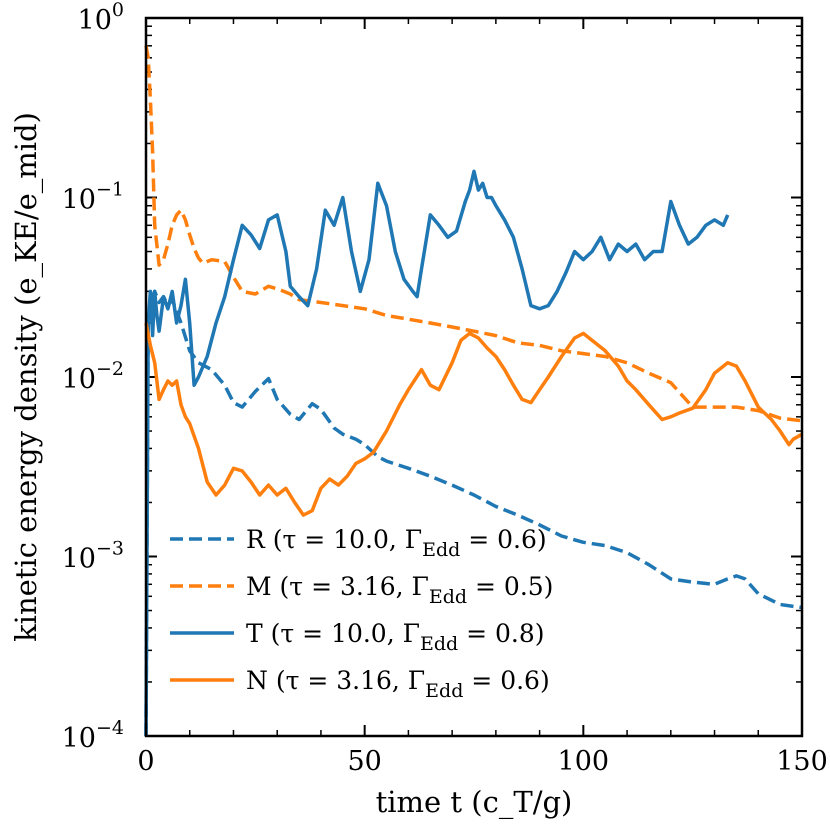  Describe the element at coordinates (474, 802) in the screenshot. I see `x-axis-label: time t (c_T/g)` at that location.